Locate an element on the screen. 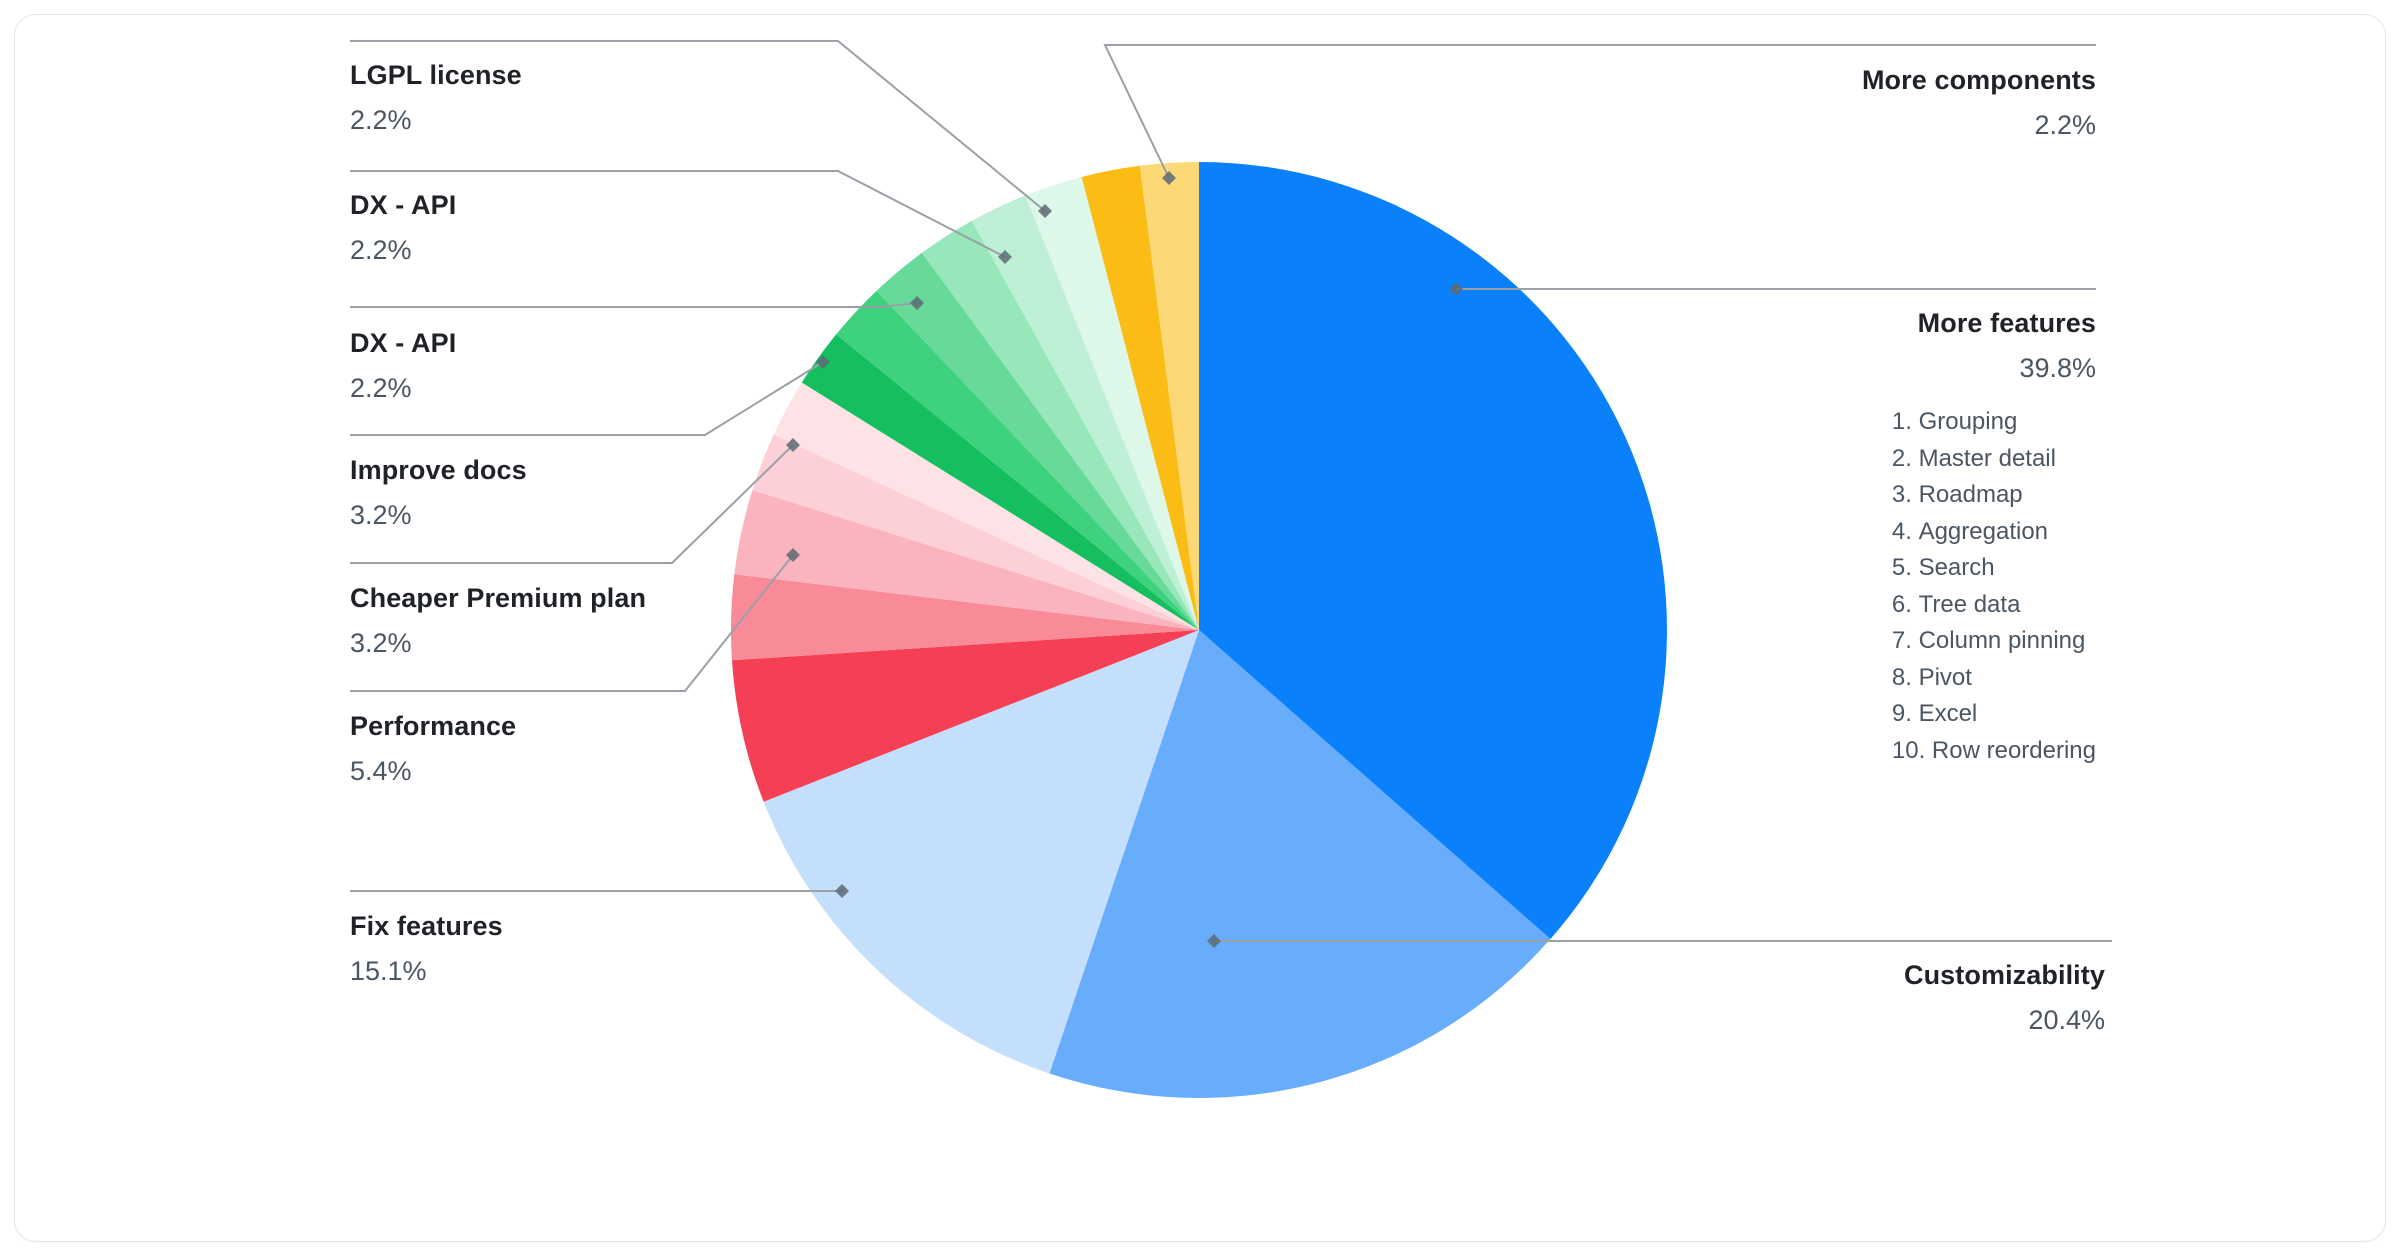  more-features-item: Tree data is located at coordinates (1994, 604).